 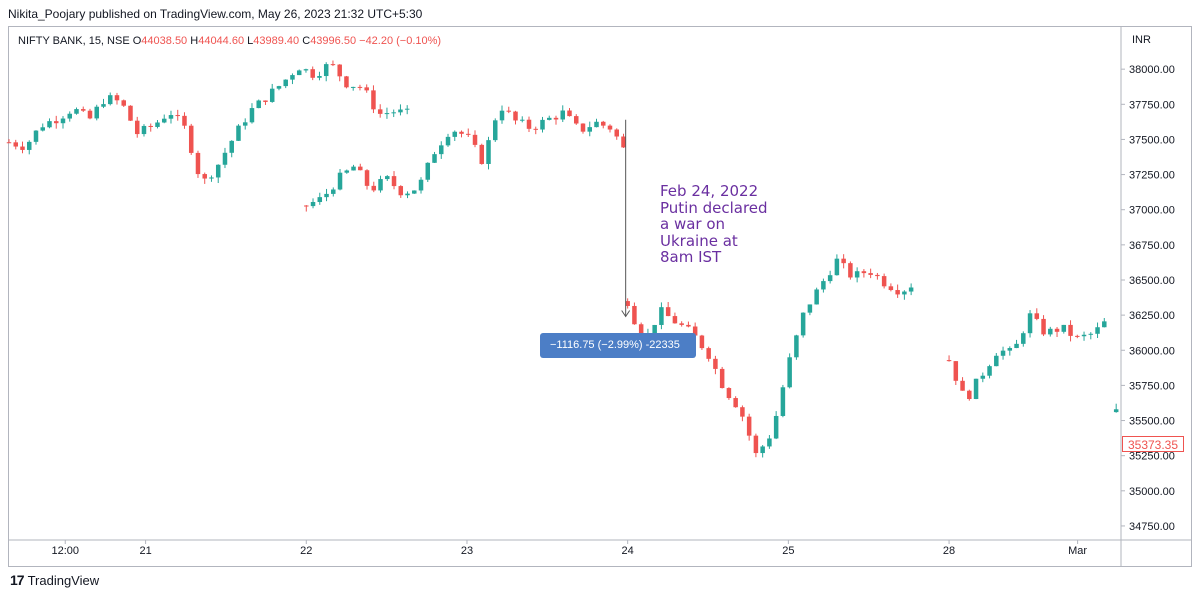 I want to click on low-value: 43989.40, so click(x=276, y=41).